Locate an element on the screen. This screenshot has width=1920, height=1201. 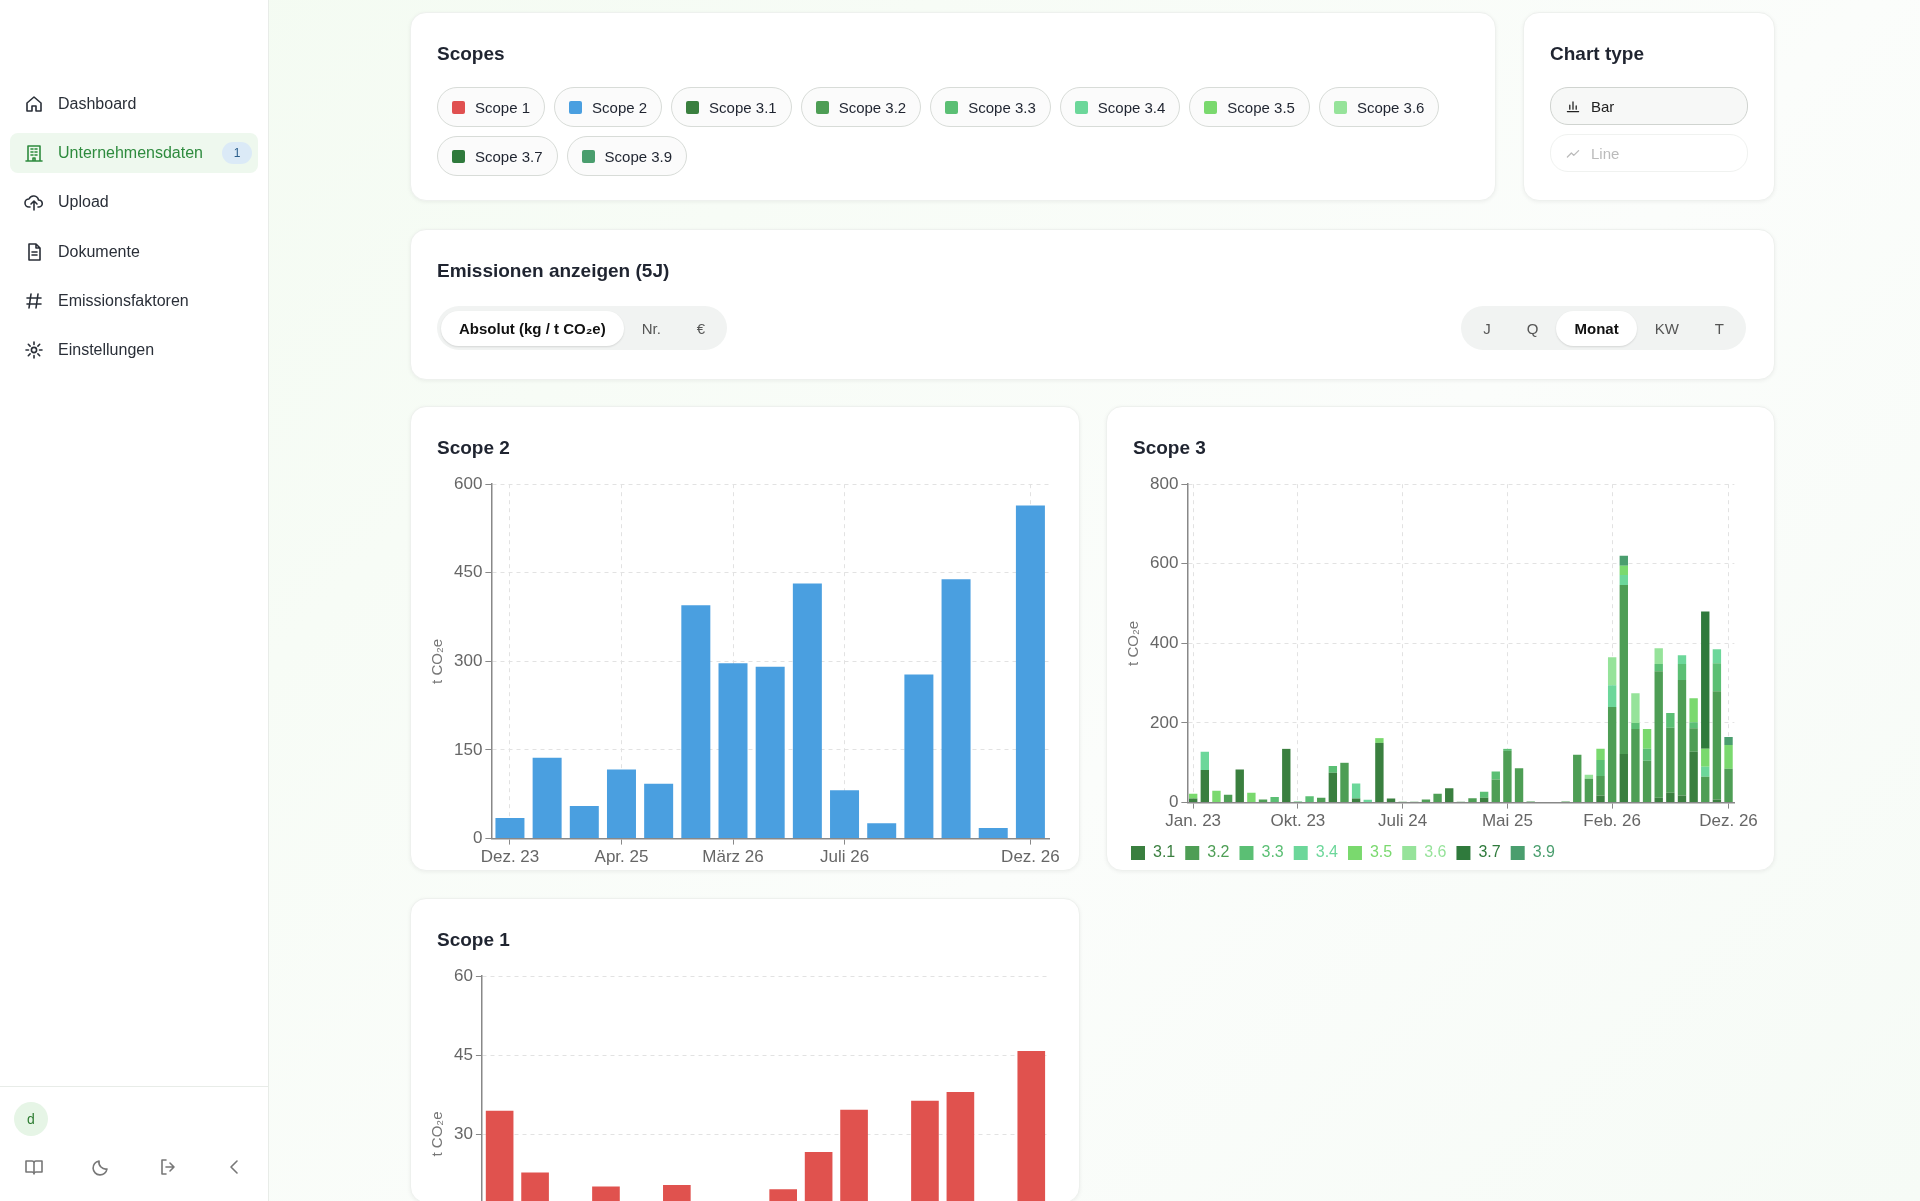
category-label: Scope 3.1 is located at coordinates (731, 107).